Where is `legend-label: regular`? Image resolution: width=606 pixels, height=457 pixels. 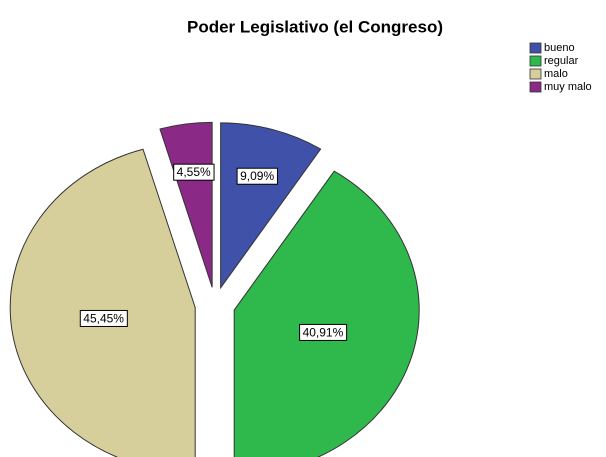 legend-label: regular is located at coordinates (561, 61).